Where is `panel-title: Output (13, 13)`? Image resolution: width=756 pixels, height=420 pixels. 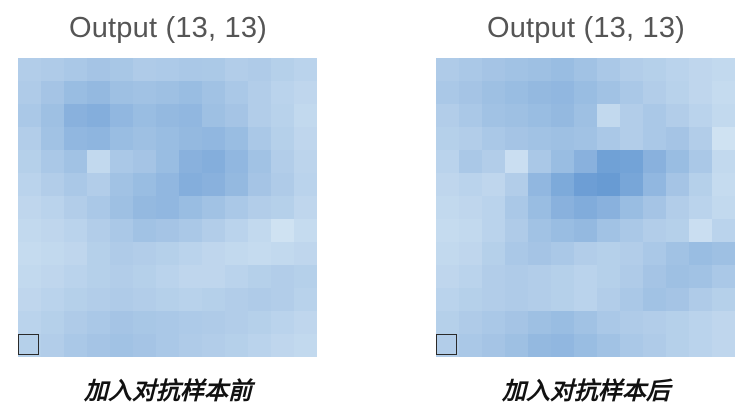 panel-title: Output (13, 13) is located at coordinates (168, 28).